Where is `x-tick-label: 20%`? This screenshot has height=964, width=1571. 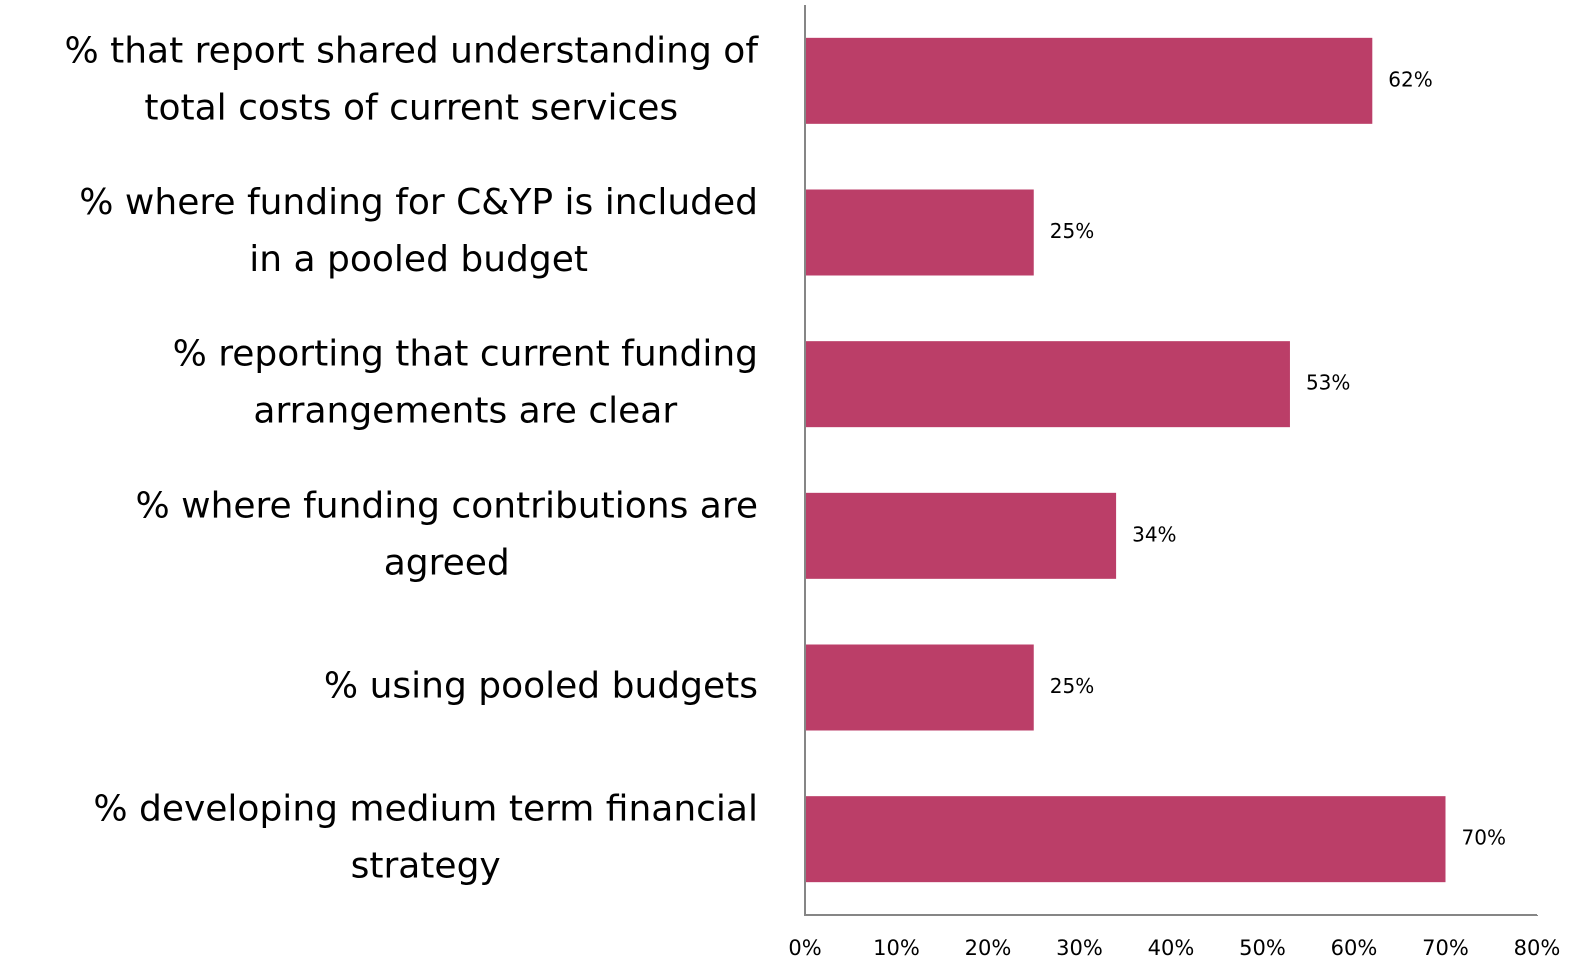 x-tick-label: 20% is located at coordinates (988, 948).